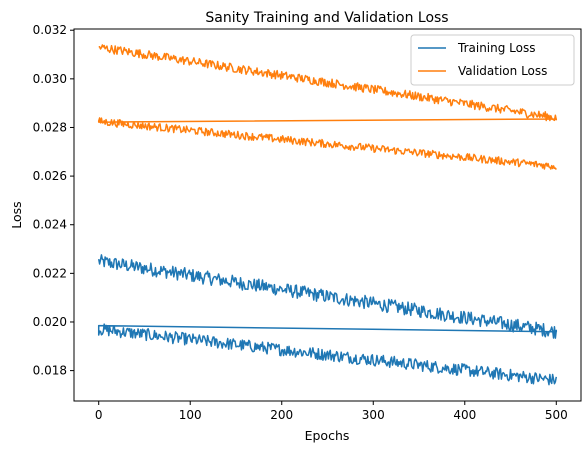 The width and height of the screenshot is (585, 453). Describe the element at coordinates (53, 200) in the screenshot. I see `y-axis-ticks: 0.018 0.020 0.022 0.024 0.026 0.028 0.030 0.032` at that location.